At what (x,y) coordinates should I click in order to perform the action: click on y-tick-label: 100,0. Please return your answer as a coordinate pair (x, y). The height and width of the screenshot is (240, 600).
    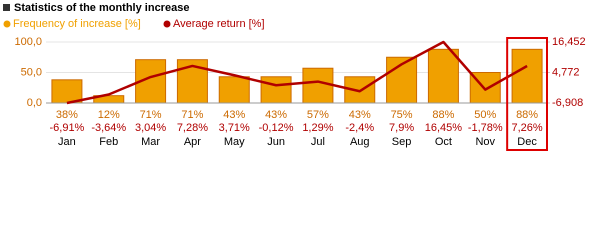
    Looking at the image, I should click on (28, 42).